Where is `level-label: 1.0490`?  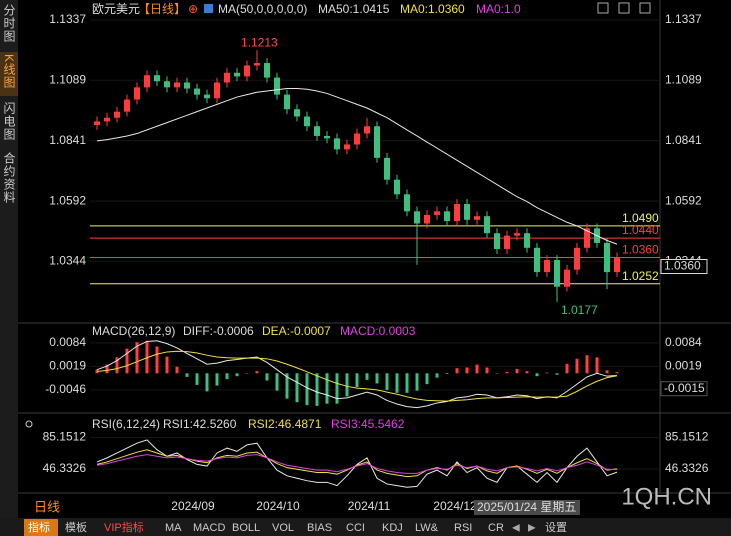
level-label: 1.0490 is located at coordinates (640, 218).